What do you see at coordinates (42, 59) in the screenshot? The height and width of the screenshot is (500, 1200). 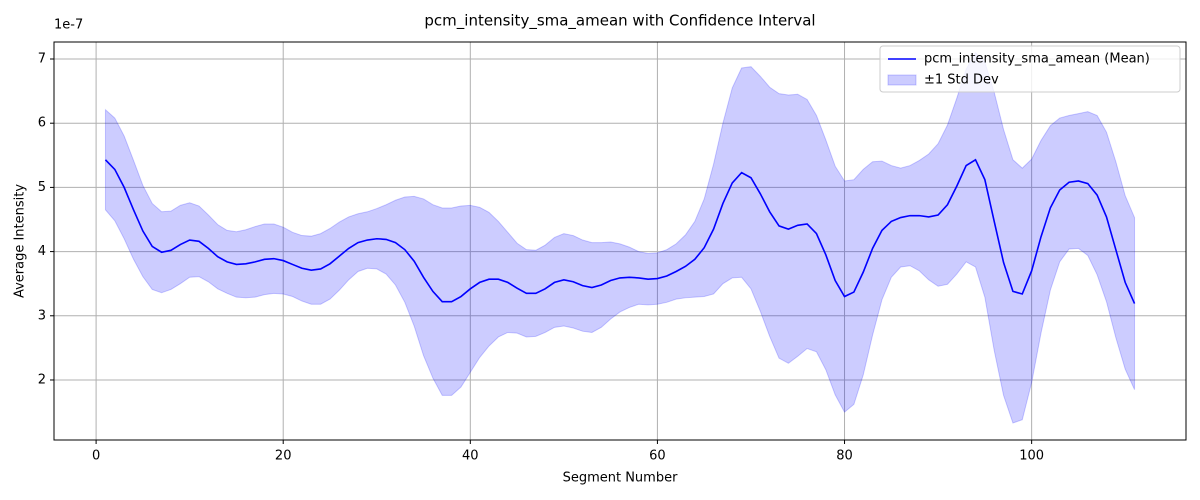 I see `y-tick-label: 7` at bounding box center [42, 59].